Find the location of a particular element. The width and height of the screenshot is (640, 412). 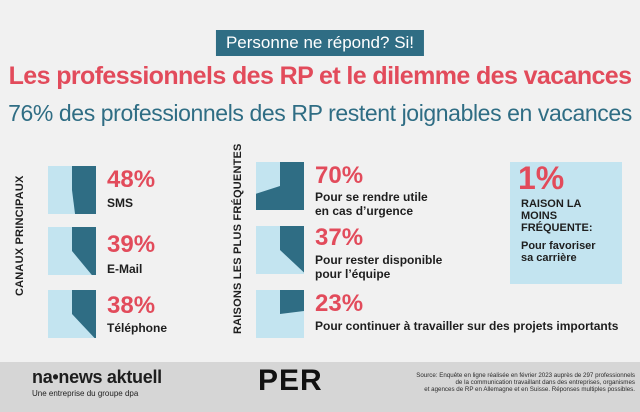

channels-heading: CANAUX PRINCIPAUX is located at coordinates (20, 235).